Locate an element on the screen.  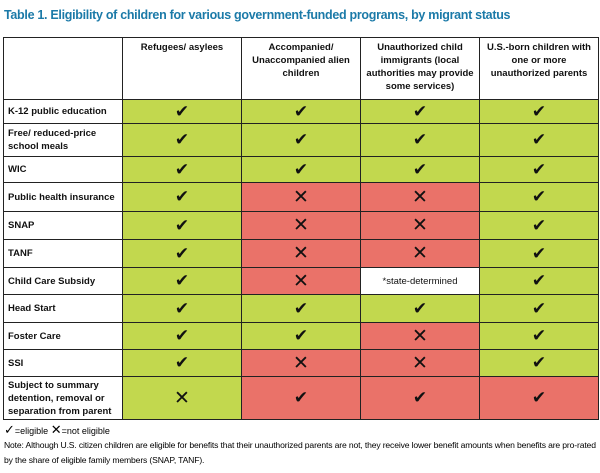
legend: ✓=eligible ✕=not eligible is located at coordinates (57, 430).